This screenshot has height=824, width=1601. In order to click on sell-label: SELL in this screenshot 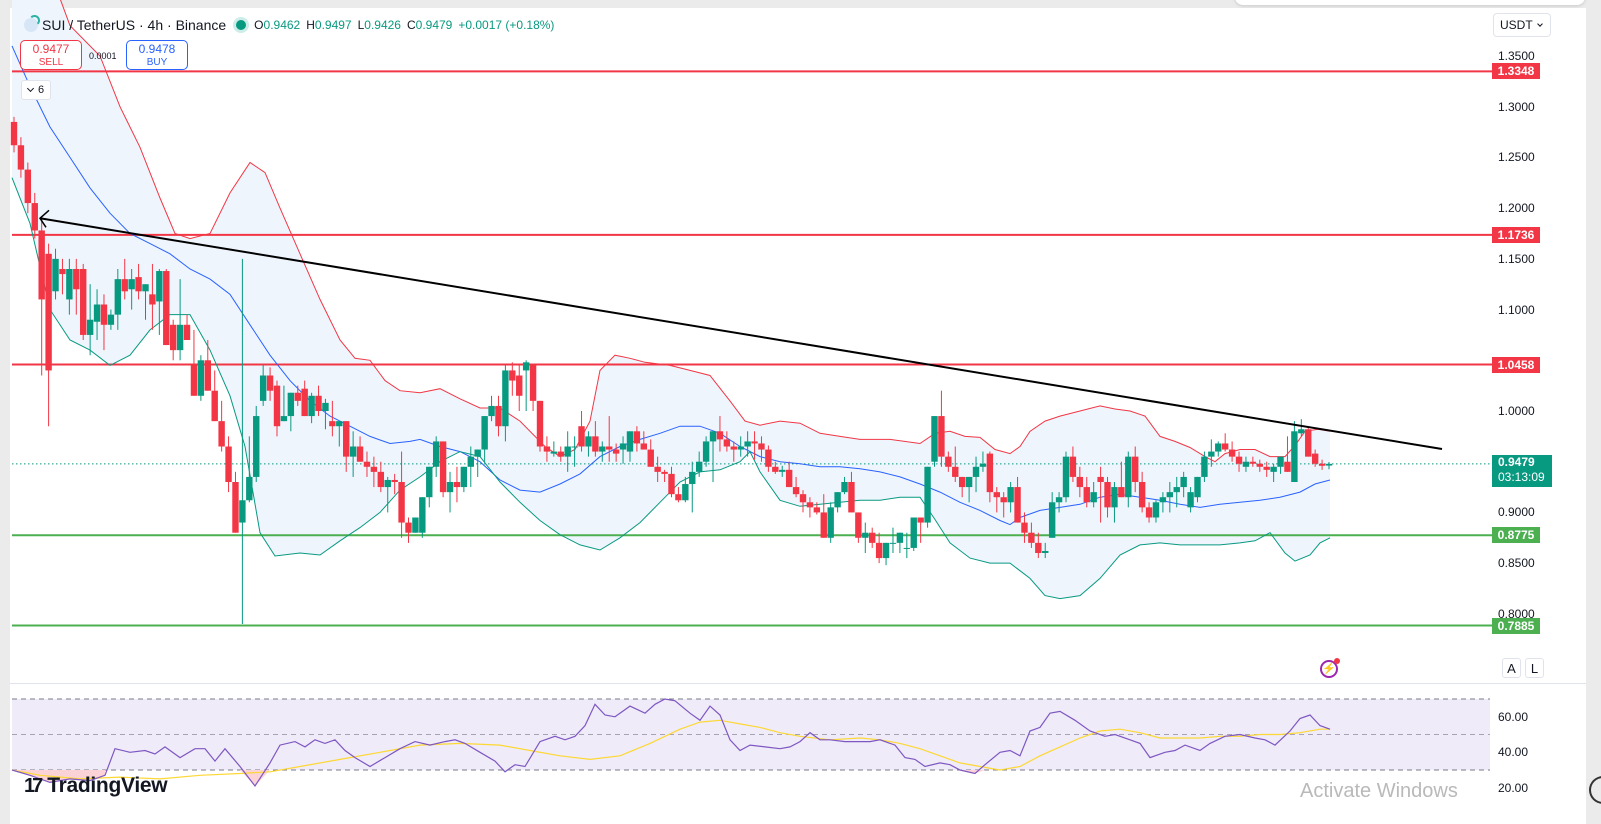, I will do `click(51, 62)`.